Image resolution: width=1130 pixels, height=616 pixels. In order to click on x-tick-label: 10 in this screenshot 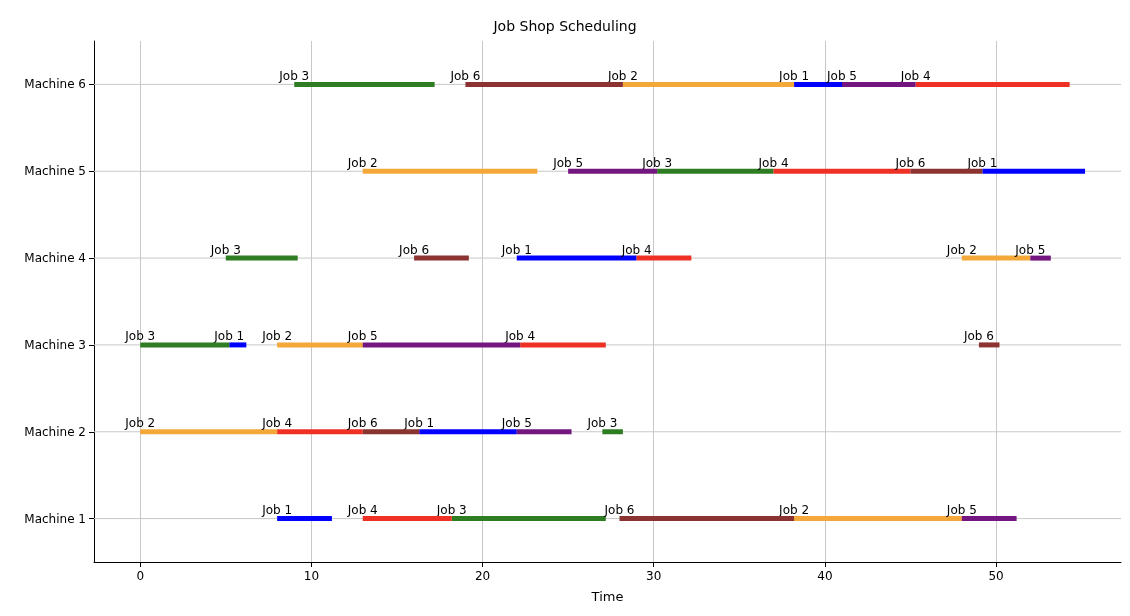, I will do `click(311, 576)`.